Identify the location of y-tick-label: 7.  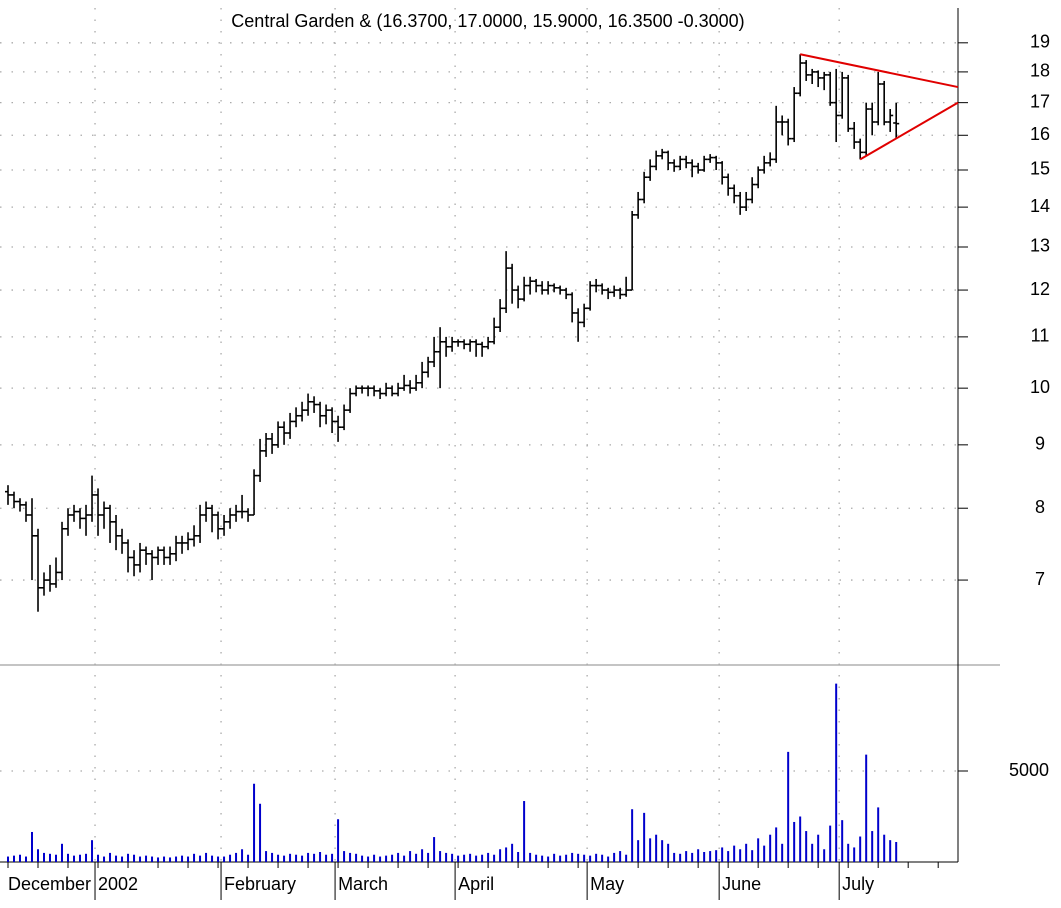
(1040, 579).